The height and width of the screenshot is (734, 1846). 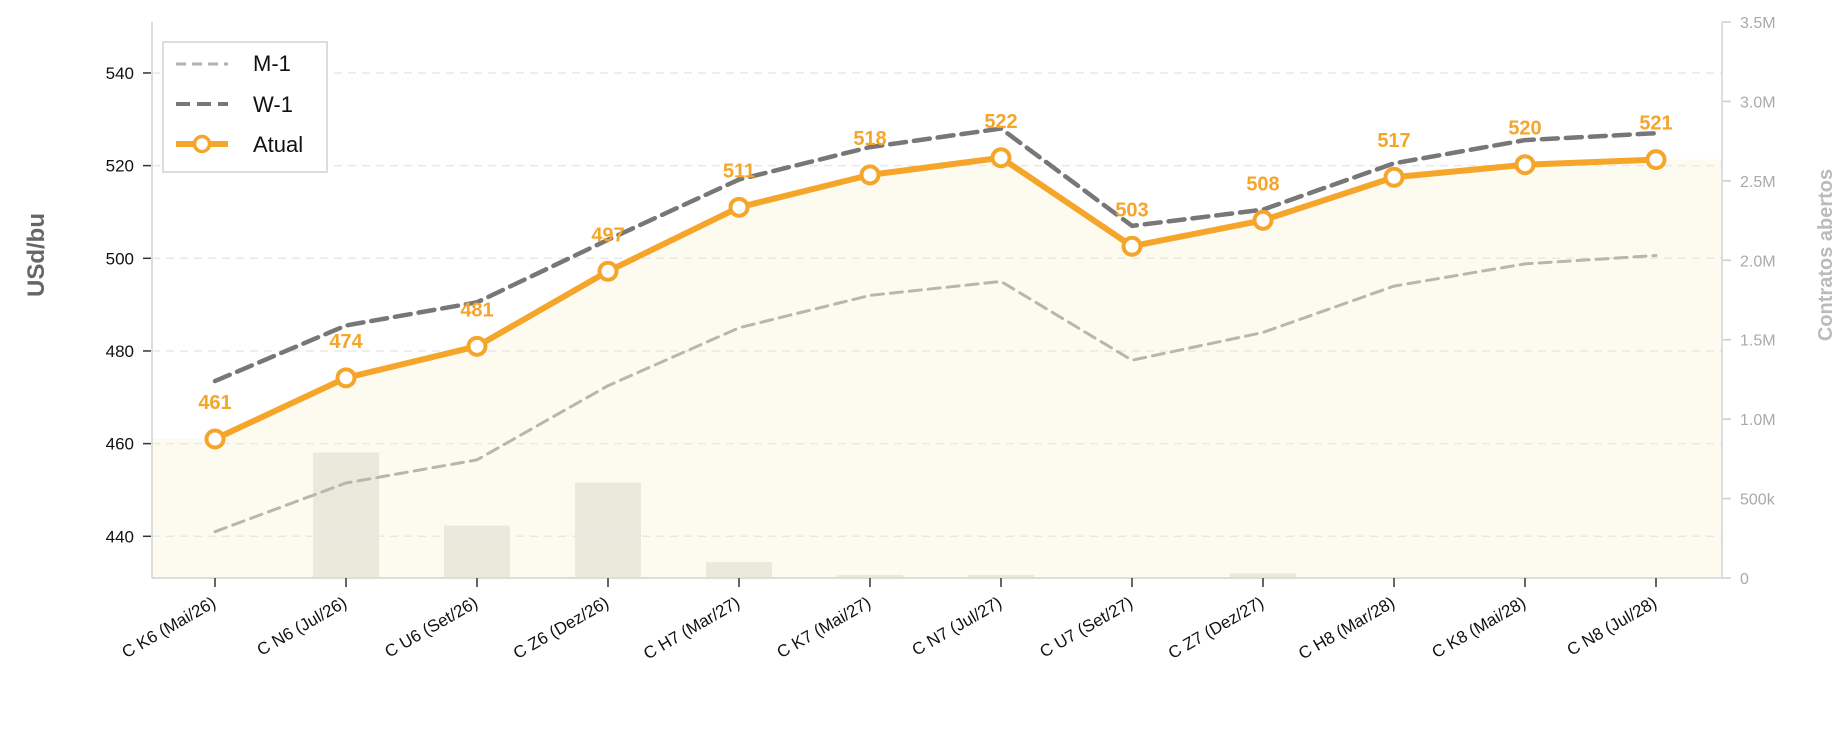 I want to click on data-label: 461, so click(x=214, y=403).